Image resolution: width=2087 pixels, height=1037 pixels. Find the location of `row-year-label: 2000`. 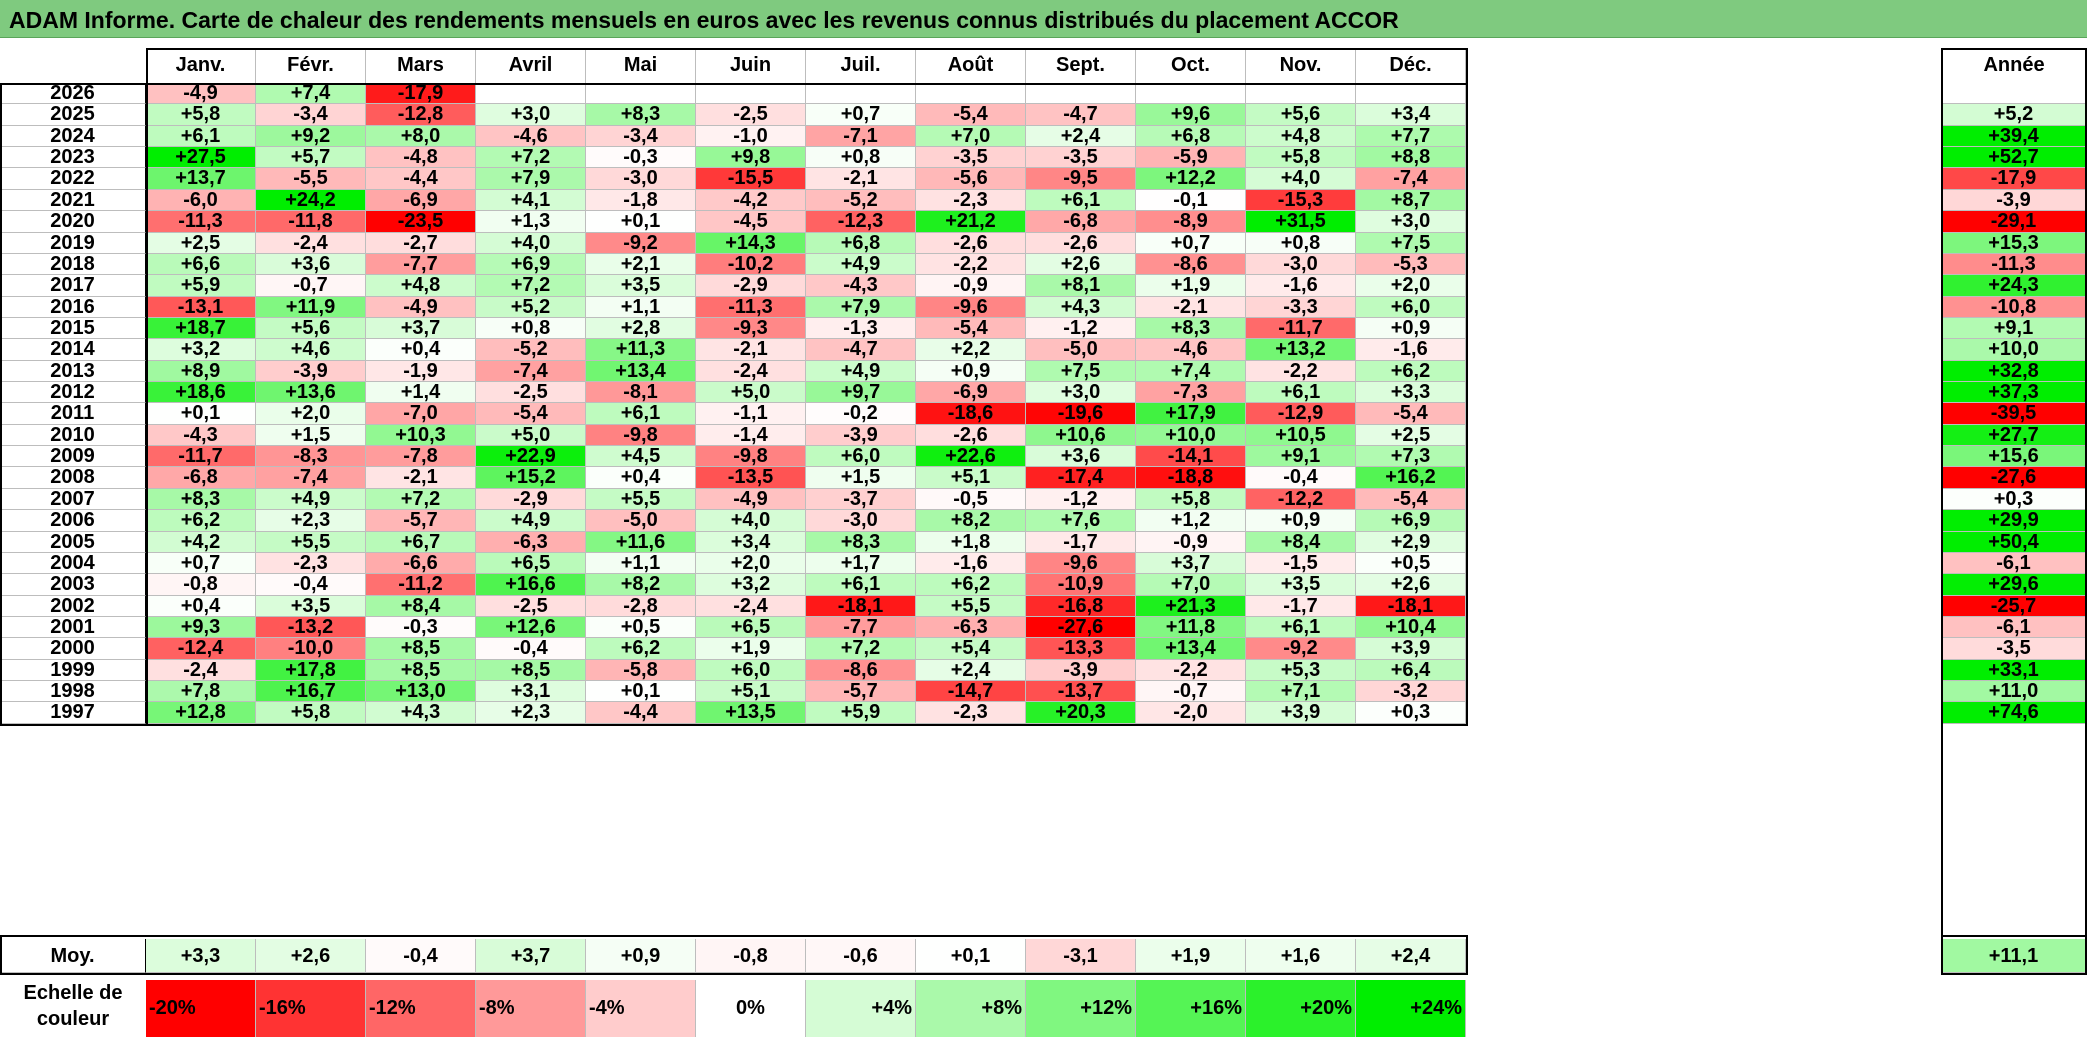

row-year-label: 2000 is located at coordinates (73, 649).